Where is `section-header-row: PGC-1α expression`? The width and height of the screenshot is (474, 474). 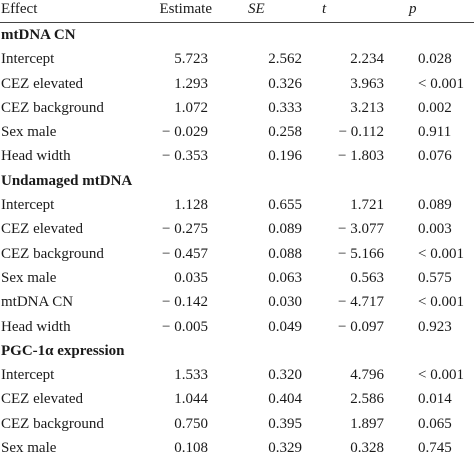 section-header-row: PGC-1α expression is located at coordinates (237, 351).